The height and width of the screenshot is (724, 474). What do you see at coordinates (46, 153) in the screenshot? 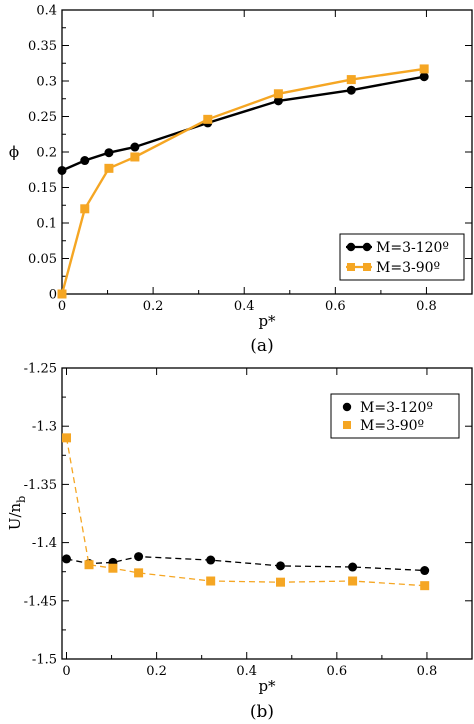
I see `y-tick-label-a: 0.2` at bounding box center [46, 153].